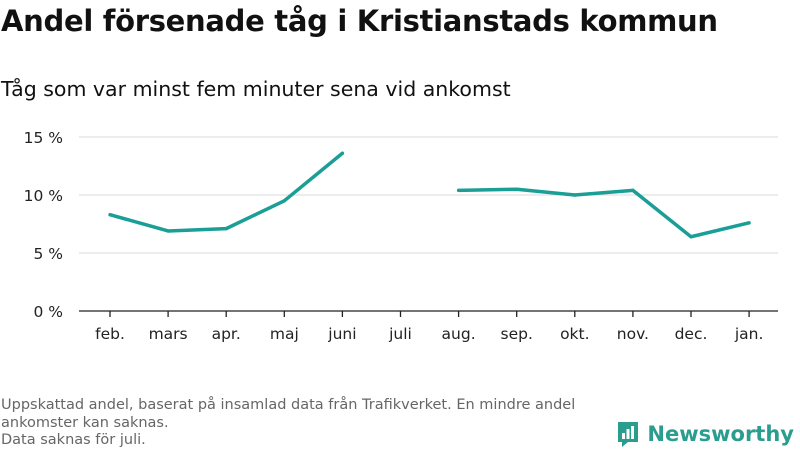 This screenshot has width=800, height=450. Describe the element at coordinates (691, 334) in the screenshot. I see `x-tick-label: dec.` at that location.